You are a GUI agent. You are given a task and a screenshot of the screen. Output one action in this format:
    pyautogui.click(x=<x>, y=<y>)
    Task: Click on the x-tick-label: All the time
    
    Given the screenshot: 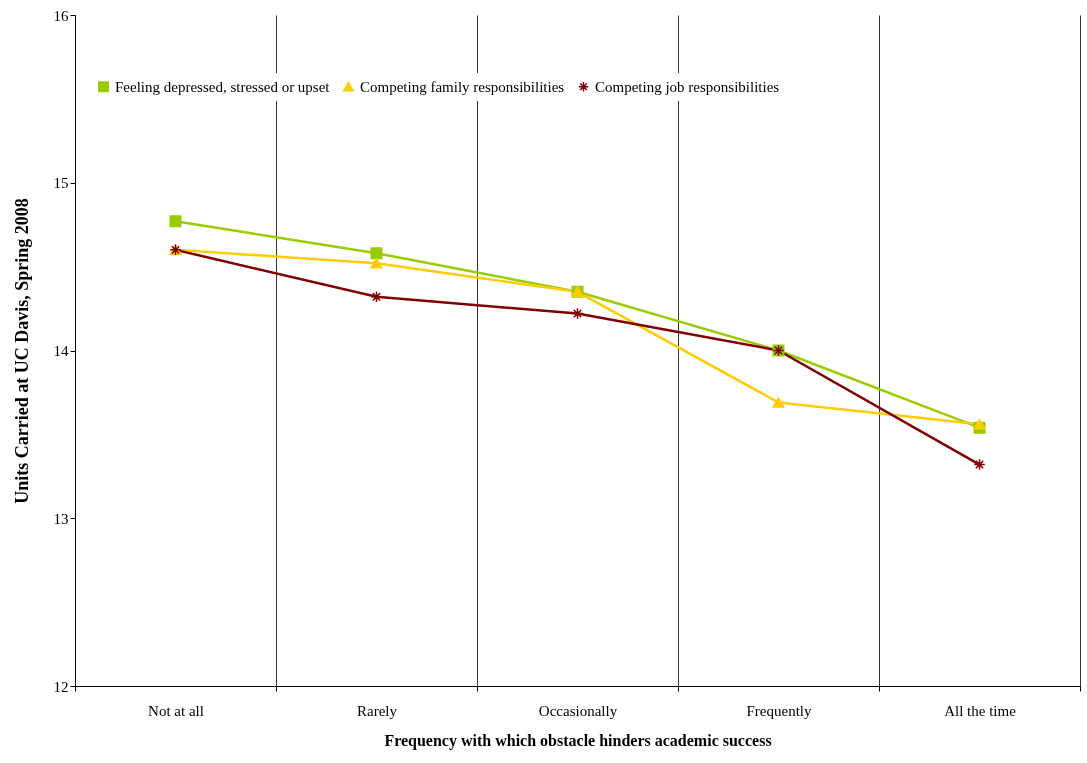 What is the action you would take?
    pyautogui.click(x=980, y=710)
    